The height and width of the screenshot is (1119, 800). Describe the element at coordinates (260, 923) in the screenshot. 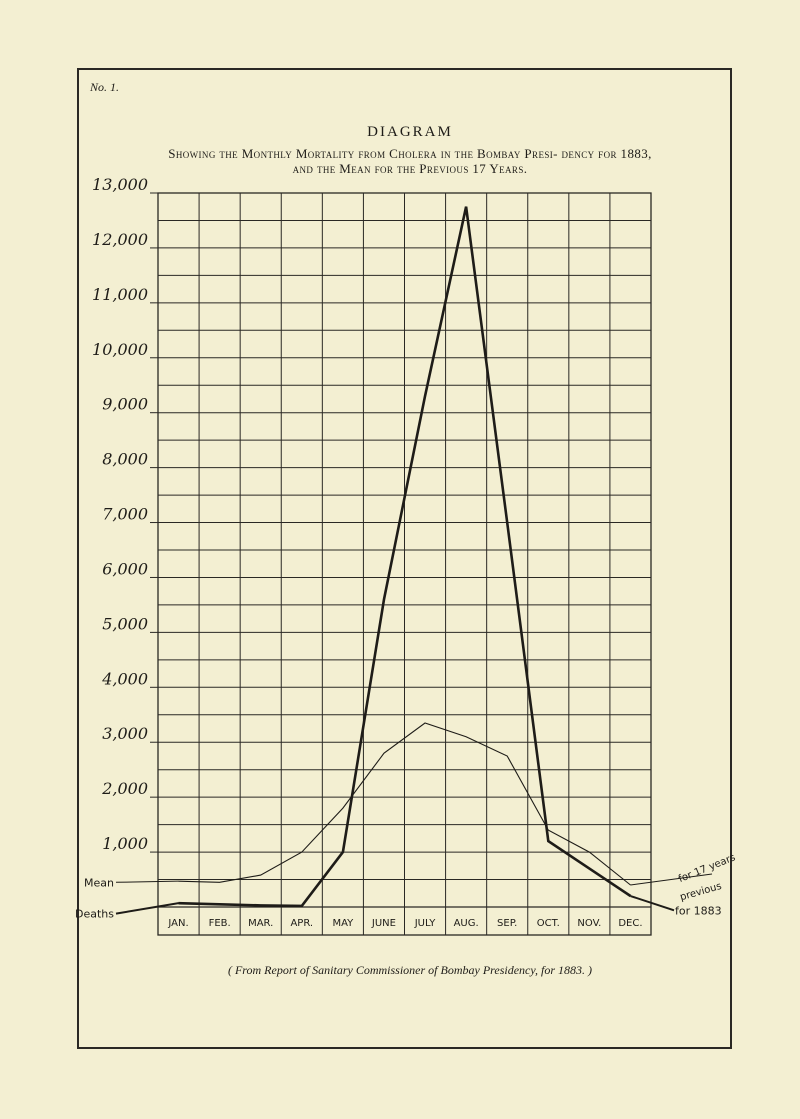

I see `month-label: MAR.` at that location.